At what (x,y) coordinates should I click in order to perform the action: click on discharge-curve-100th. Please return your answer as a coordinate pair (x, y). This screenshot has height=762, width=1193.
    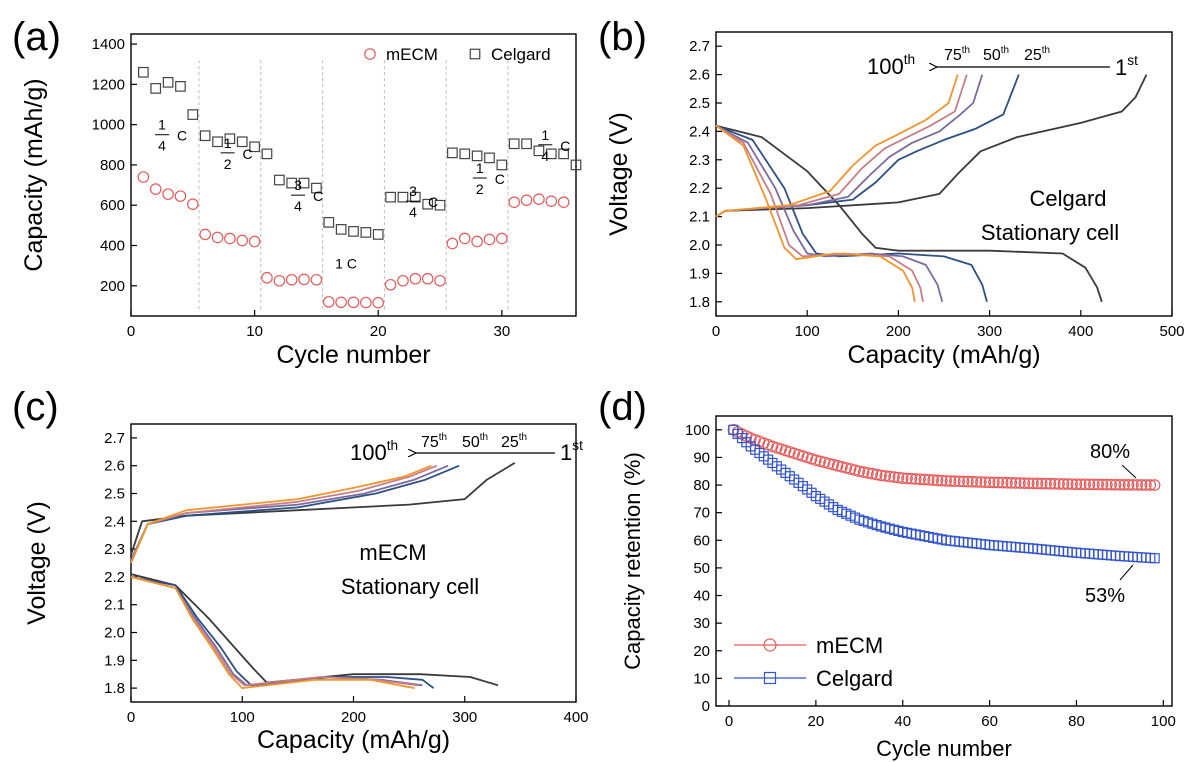
    Looking at the image, I should click on (815, 213).